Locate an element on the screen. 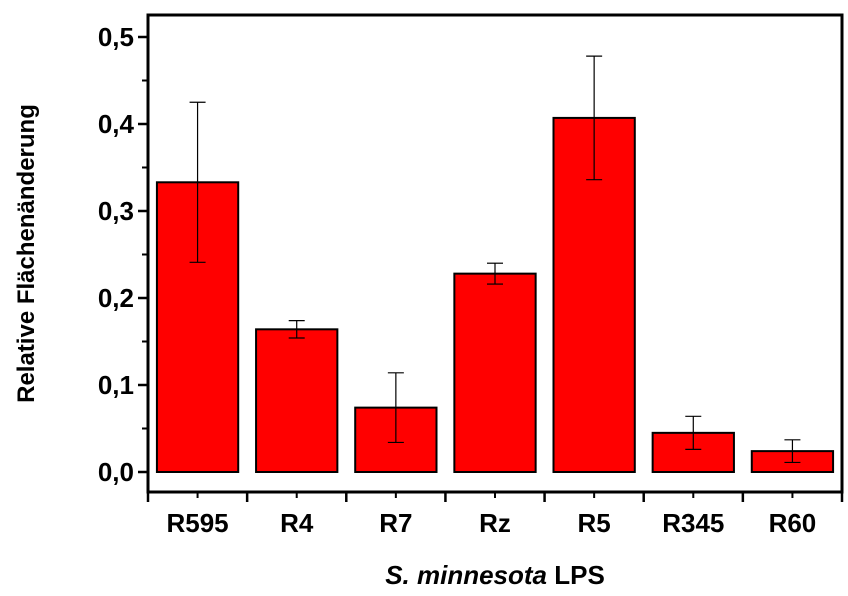  y-tick-label: 0,5 is located at coordinates (116, 37).